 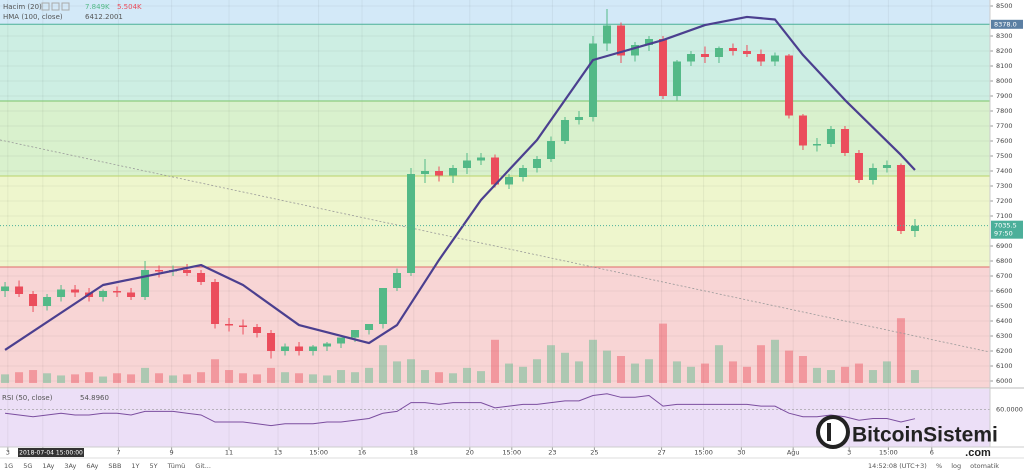 What do you see at coordinates (135, 466) in the screenshot?
I see `period-button: 1Y` at bounding box center [135, 466].